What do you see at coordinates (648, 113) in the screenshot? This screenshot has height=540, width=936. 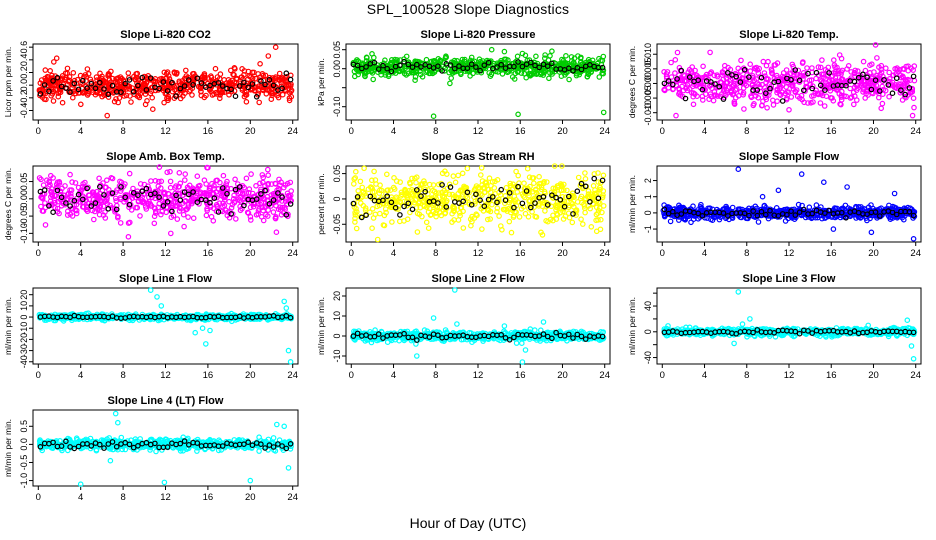 I see `y-tick-label: -0.010` at bounding box center [648, 113].